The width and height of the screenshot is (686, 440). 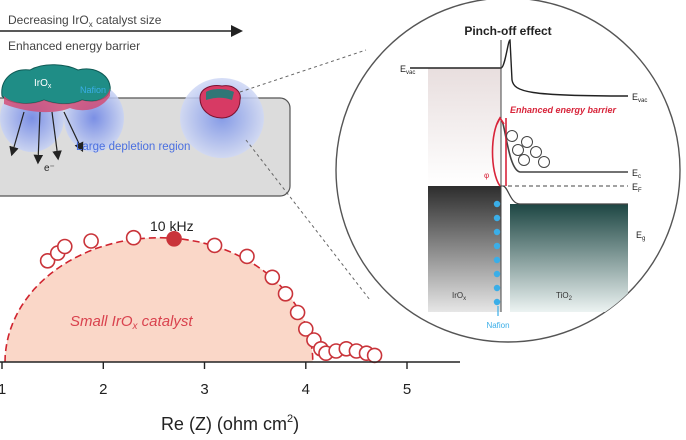 I want to click on evac-right-line, so click(x=564, y=68).